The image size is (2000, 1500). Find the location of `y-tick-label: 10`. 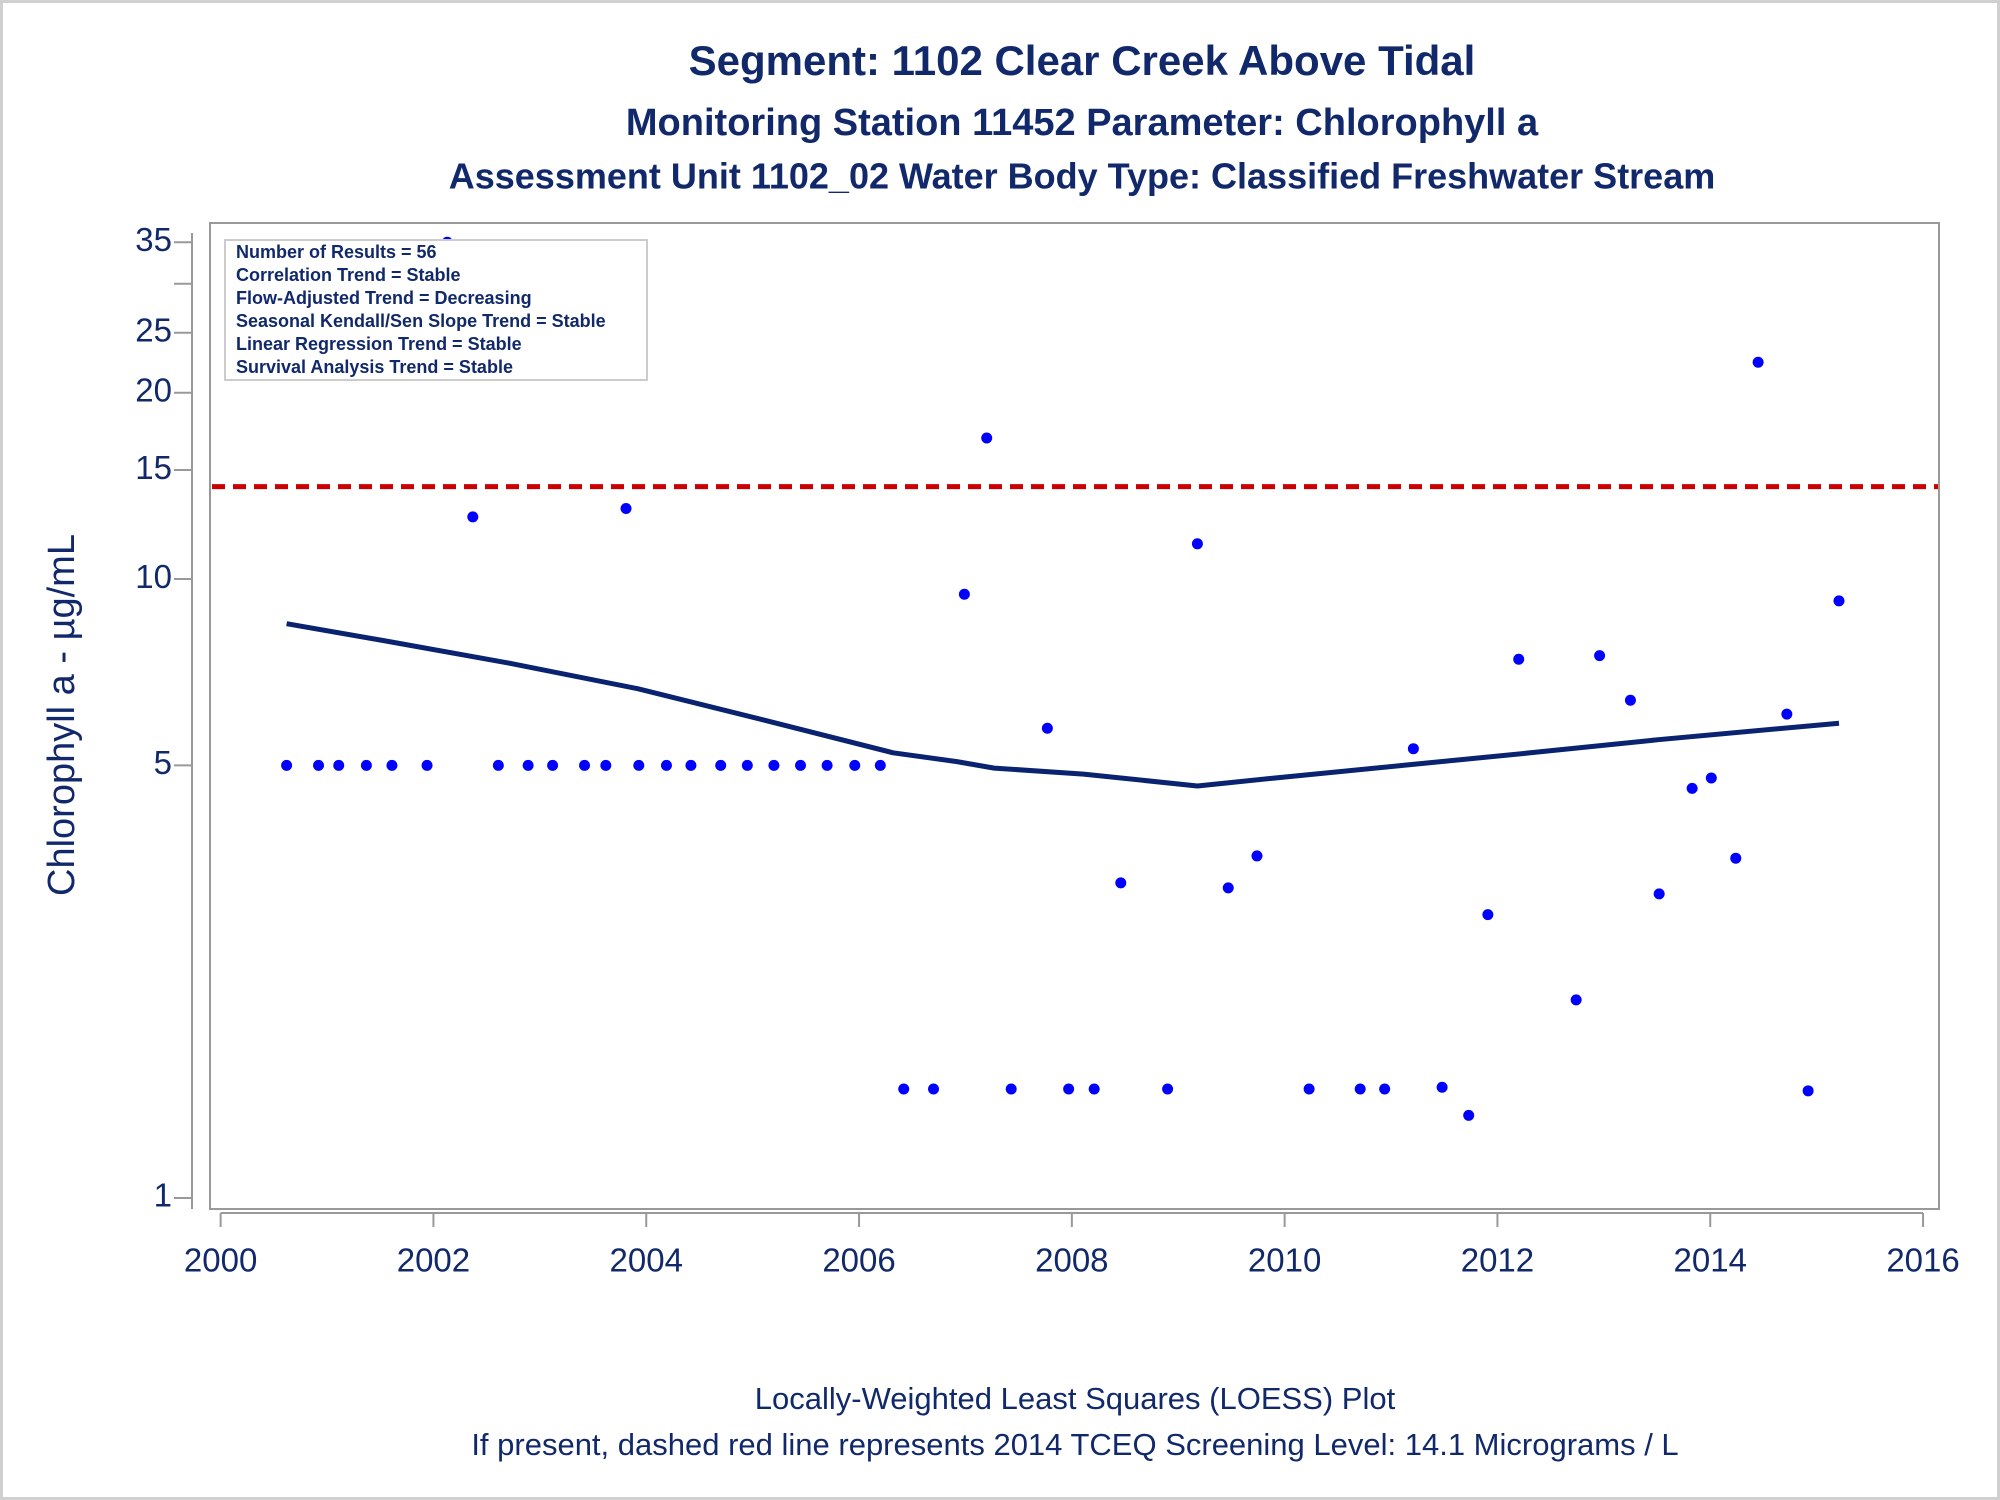

y-tick-label: 10 is located at coordinates (153, 576).